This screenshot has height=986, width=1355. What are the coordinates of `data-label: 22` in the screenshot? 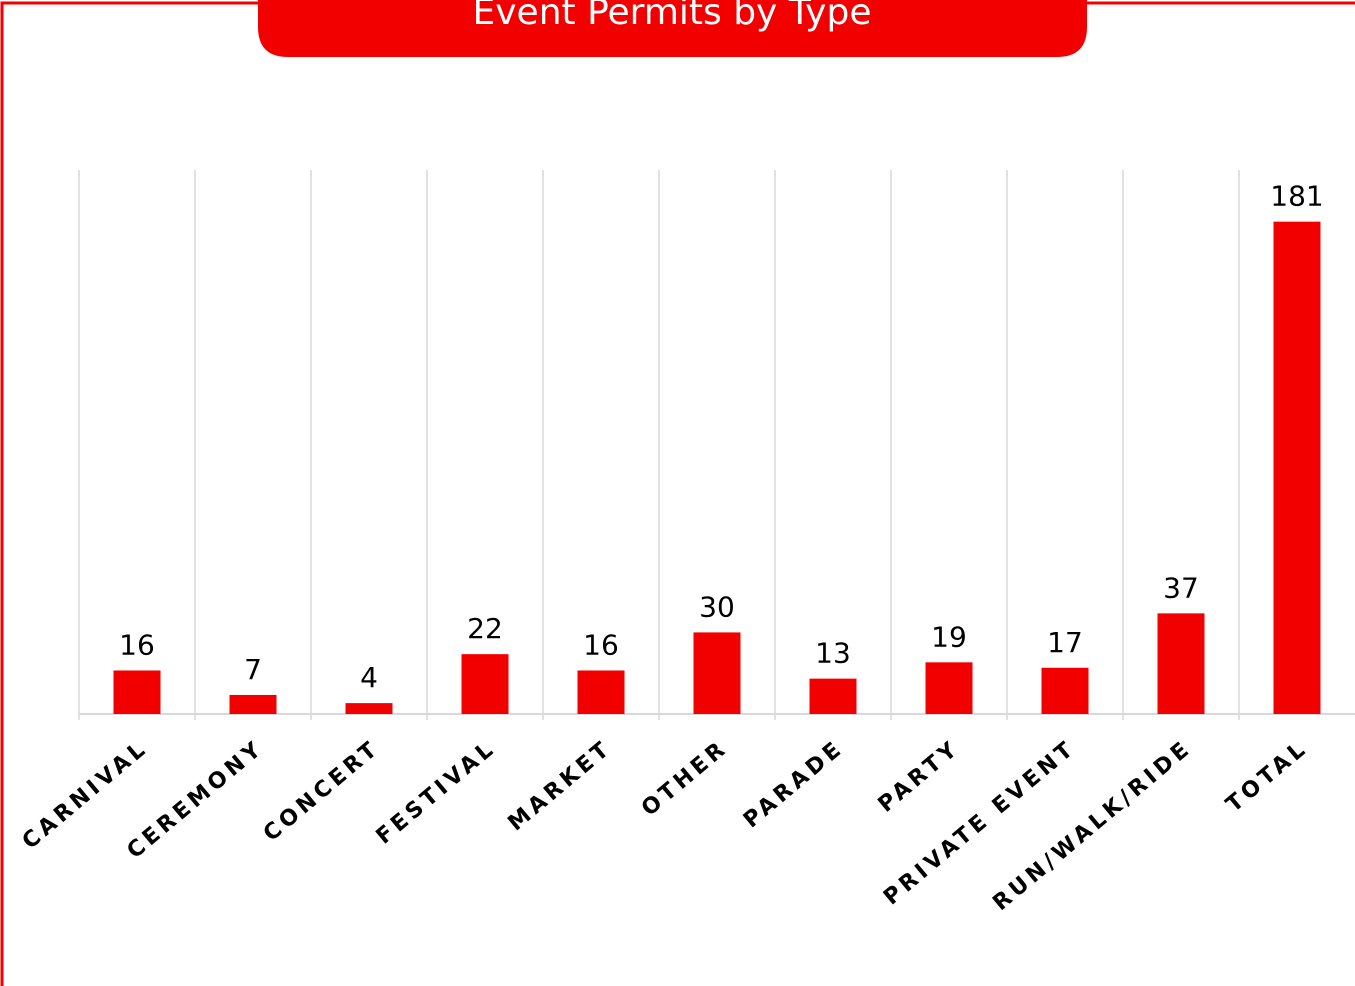 It's located at (485, 628).